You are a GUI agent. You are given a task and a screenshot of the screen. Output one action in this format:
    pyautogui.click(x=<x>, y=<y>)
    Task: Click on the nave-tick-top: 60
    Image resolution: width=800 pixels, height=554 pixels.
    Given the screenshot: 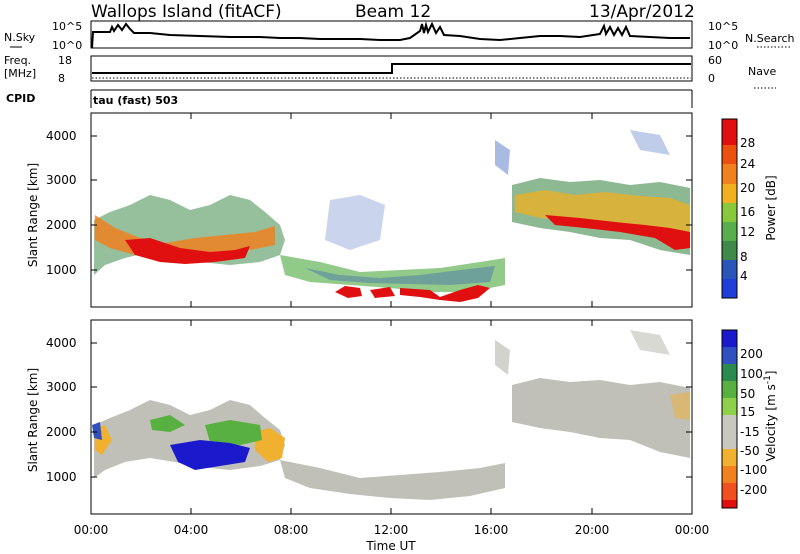 What is the action you would take?
    pyautogui.click(x=715, y=60)
    